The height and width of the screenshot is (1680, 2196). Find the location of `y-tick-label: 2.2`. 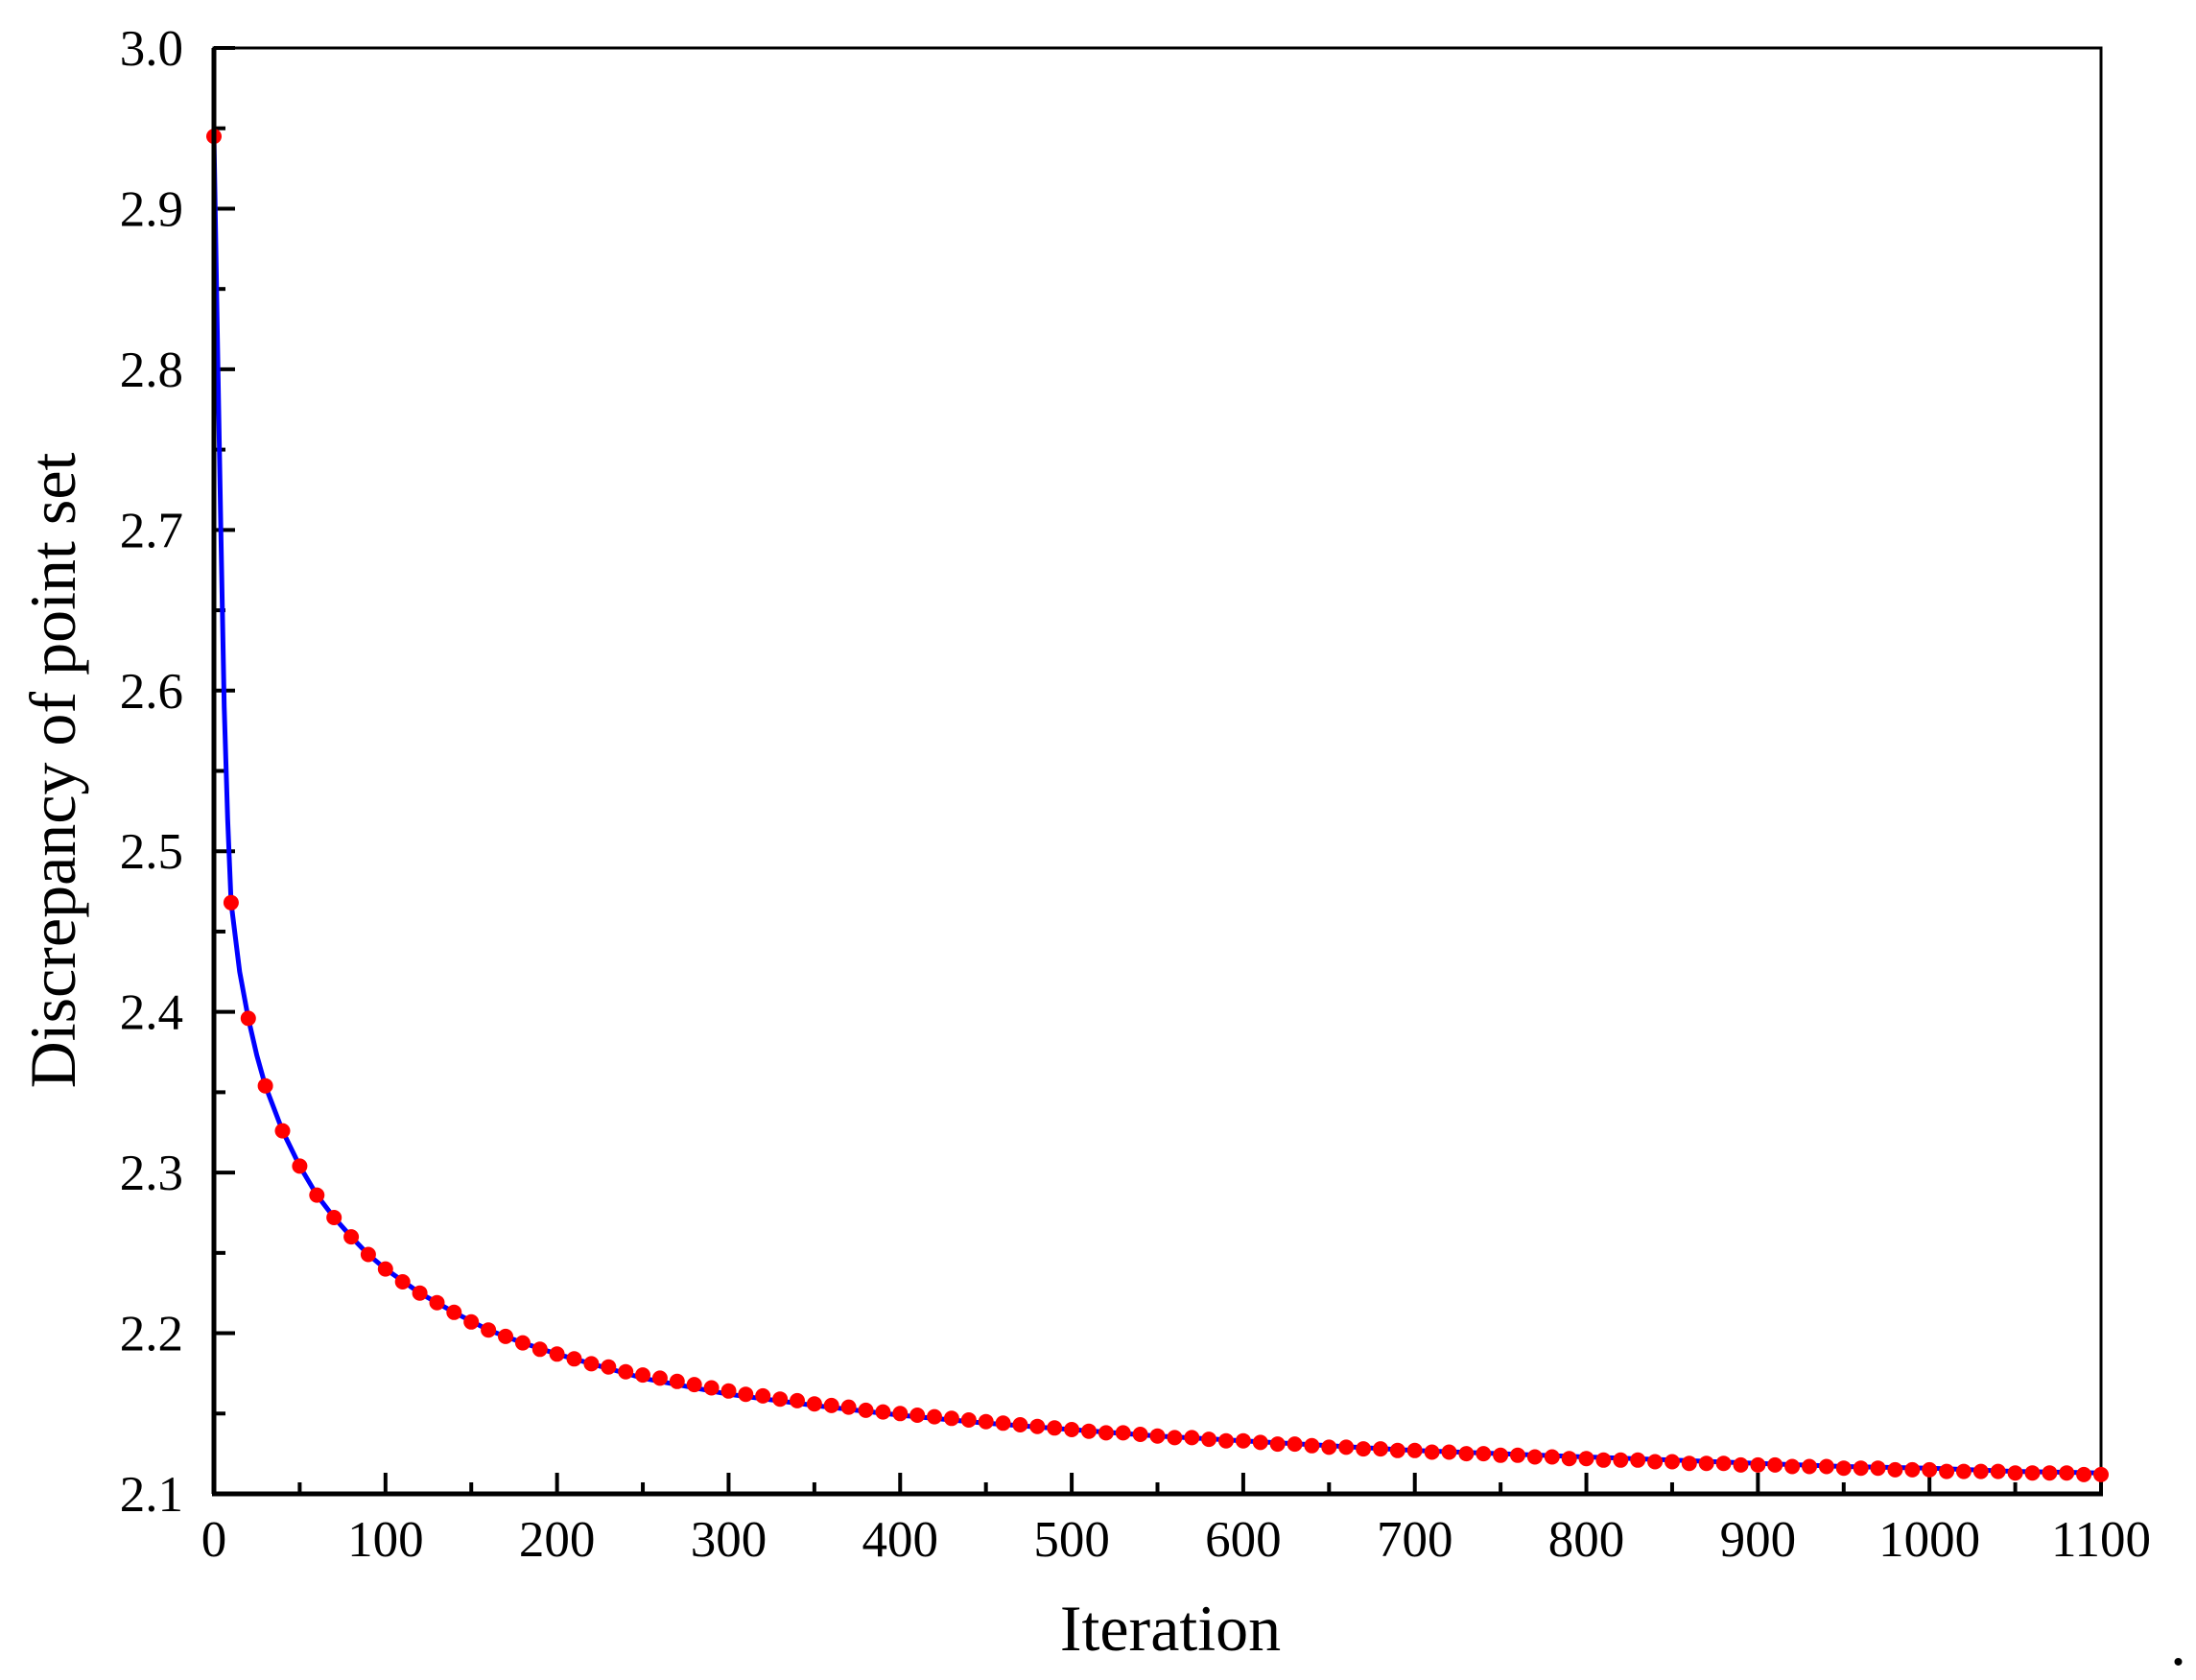

y-tick-label: 2.2 is located at coordinates (151, 1335).